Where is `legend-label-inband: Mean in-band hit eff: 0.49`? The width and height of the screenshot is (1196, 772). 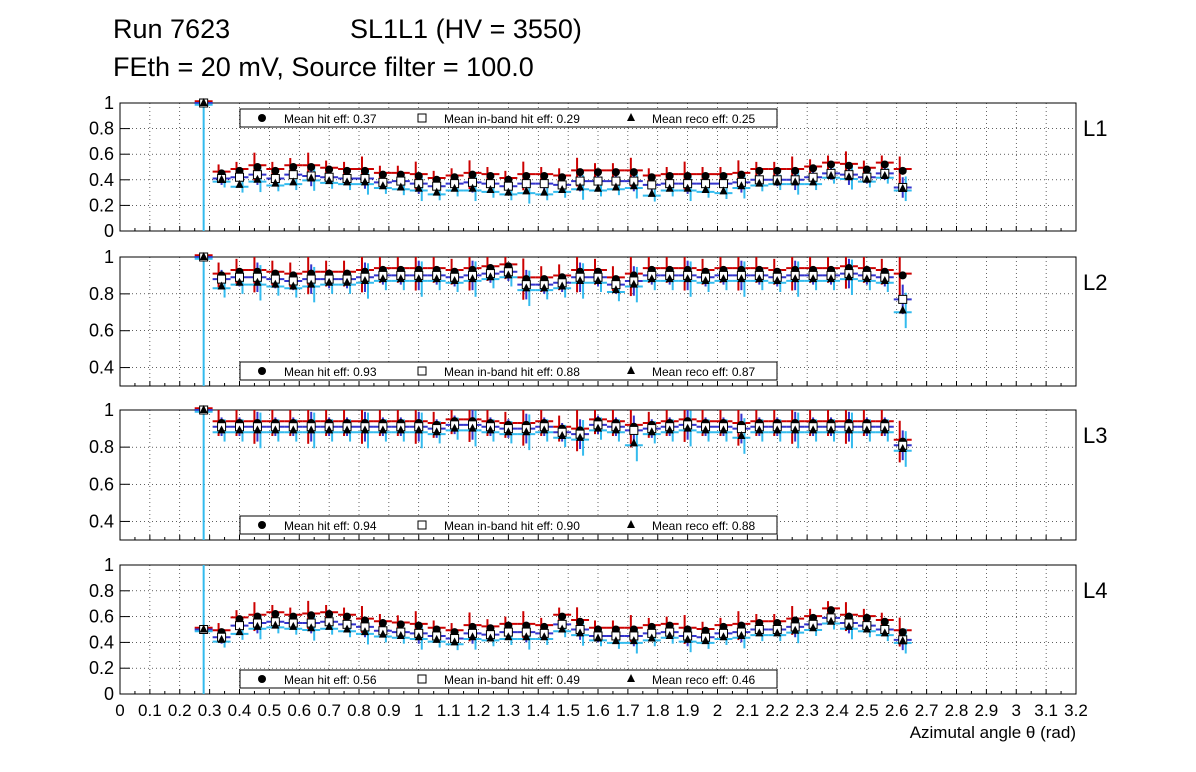 legend-label-inband: Mean in-band hit eff: 0.49 is located at coordinates (512, 680).